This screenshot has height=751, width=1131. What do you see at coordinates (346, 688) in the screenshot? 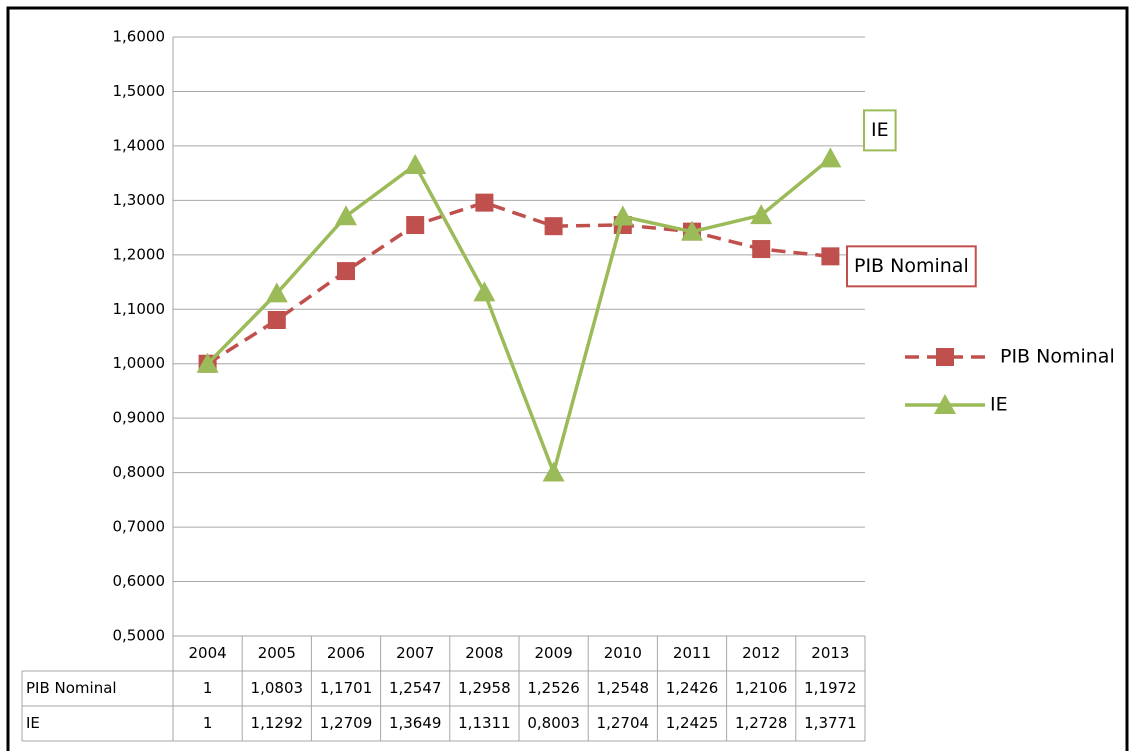
I see `table-cell: 1,1701` at bounding box center [346, 688].